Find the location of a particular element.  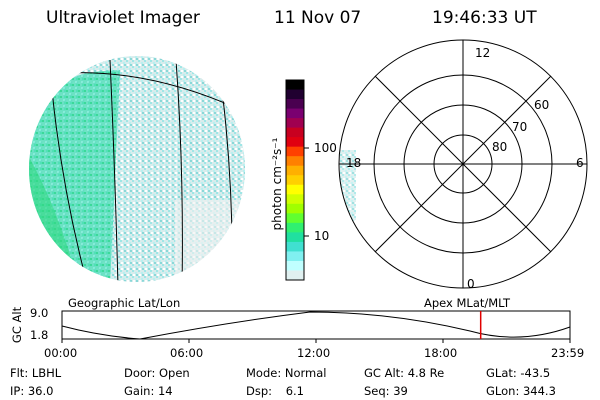

status-gc-alt: GC Alt: 4.8 Re is located at coordinates (404, 373).